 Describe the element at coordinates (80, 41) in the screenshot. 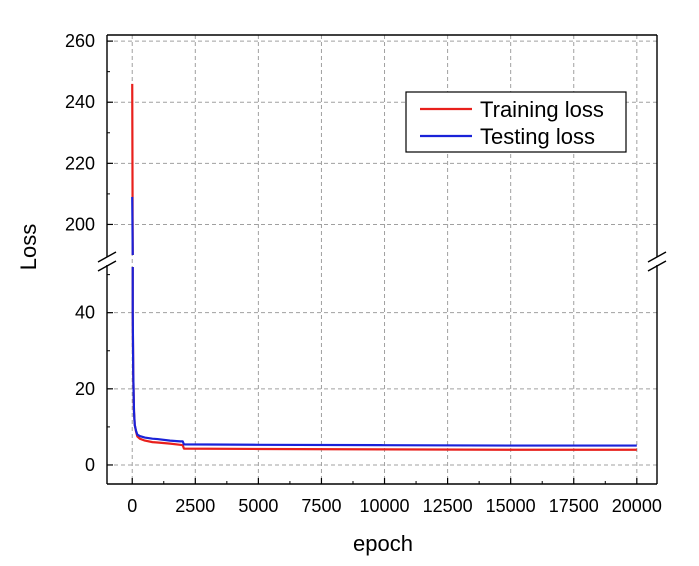

I see `y-tick-label: 260` at that location.